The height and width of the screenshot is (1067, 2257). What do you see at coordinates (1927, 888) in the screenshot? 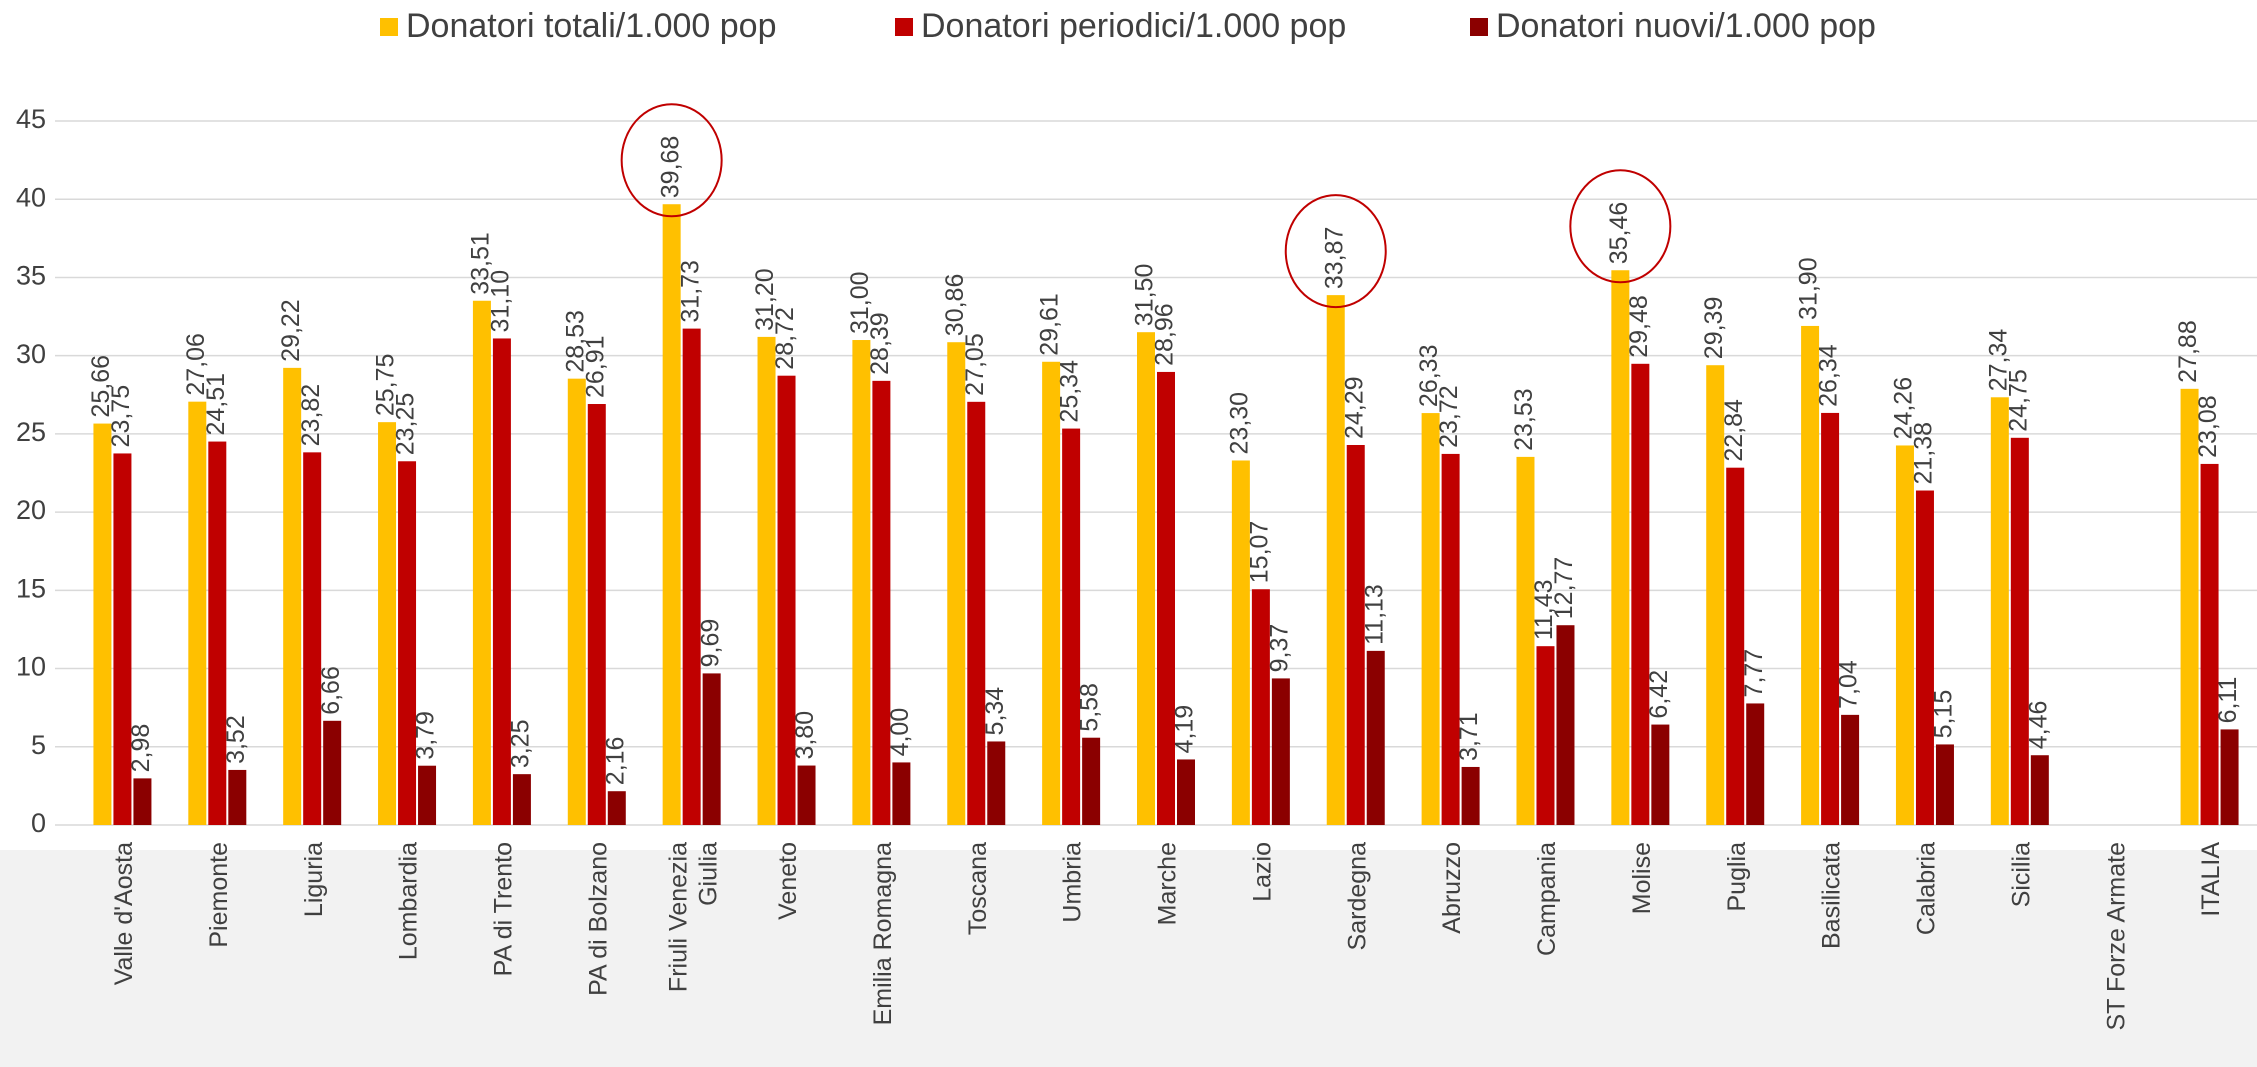
I see `x-tick-label: Calabria` at bounding box center [1927, 888].